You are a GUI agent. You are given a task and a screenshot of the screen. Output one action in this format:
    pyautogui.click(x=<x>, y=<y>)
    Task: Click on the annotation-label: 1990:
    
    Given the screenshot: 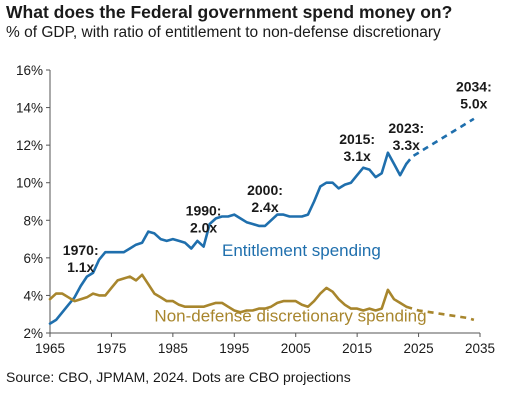 What is the action you would take?
    pyautogui.click(x=204, y=211)
    